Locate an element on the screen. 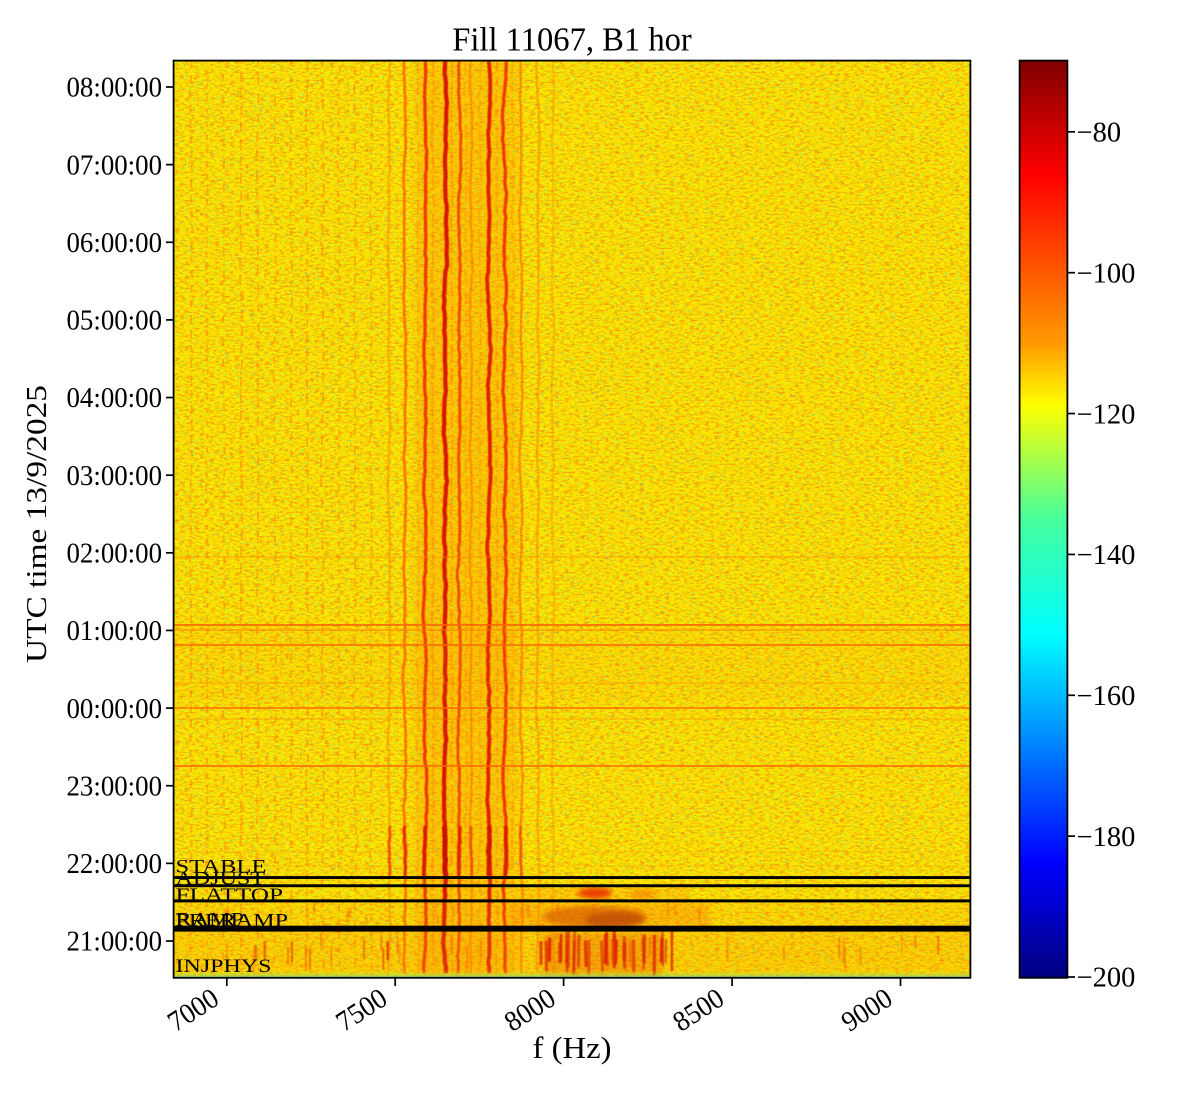  svg-text: FLATTOP is located at coordinates (230, 895).